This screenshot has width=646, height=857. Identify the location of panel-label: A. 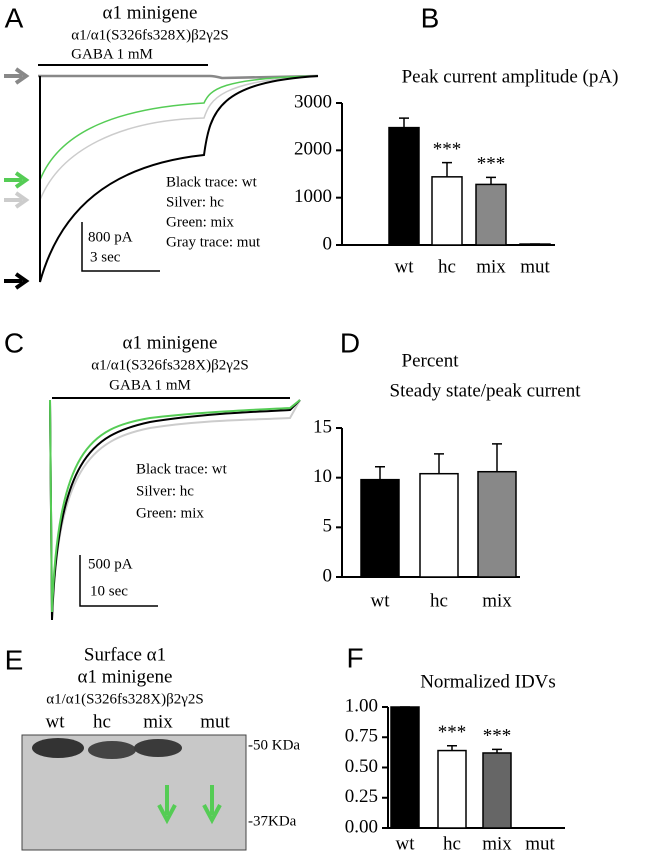
(14, 17).